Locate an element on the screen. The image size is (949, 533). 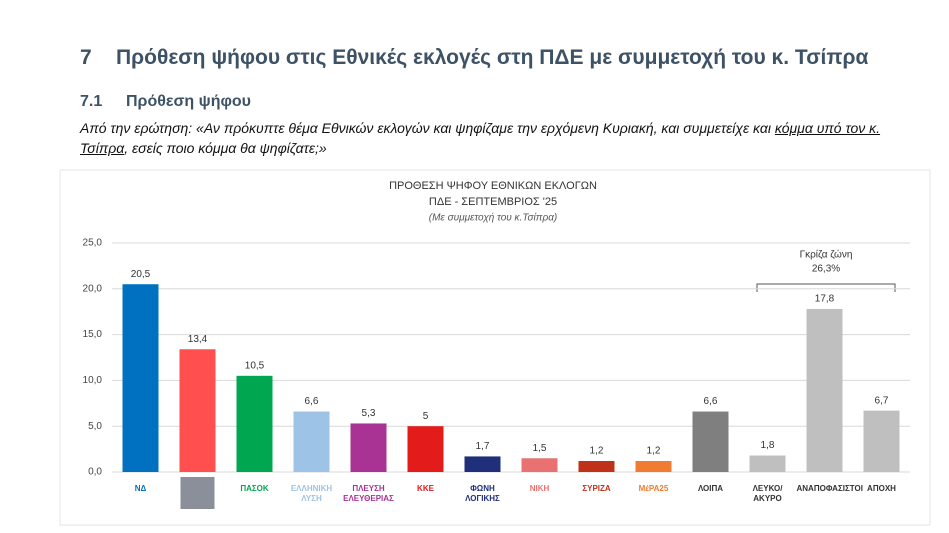
y-tick-label: 10,0 is located at coordinates (93, 380).